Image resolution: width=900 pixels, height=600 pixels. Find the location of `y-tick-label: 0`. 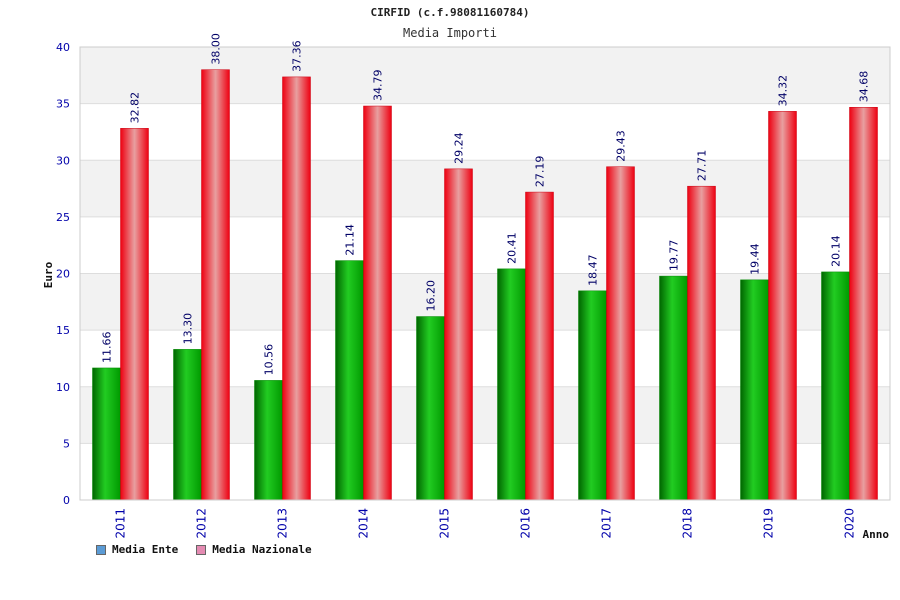

y-tick-label: 0 is located at coordinates (66, 500).